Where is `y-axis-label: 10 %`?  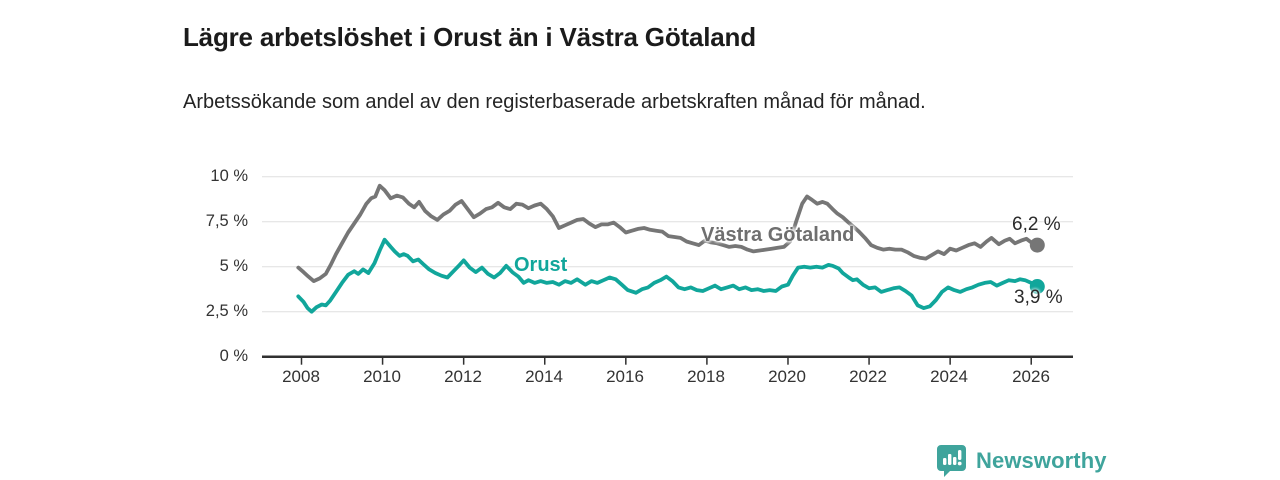 y-axis-label: 10 % is located at coordinates (229, 176).